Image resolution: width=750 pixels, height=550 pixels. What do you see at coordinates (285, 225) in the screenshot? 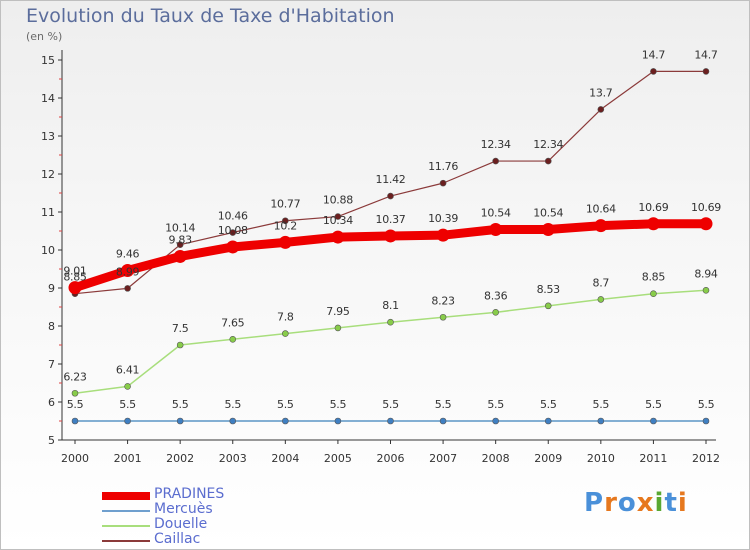
I see `data-label: 10.2` at bounding box center [285, 225].